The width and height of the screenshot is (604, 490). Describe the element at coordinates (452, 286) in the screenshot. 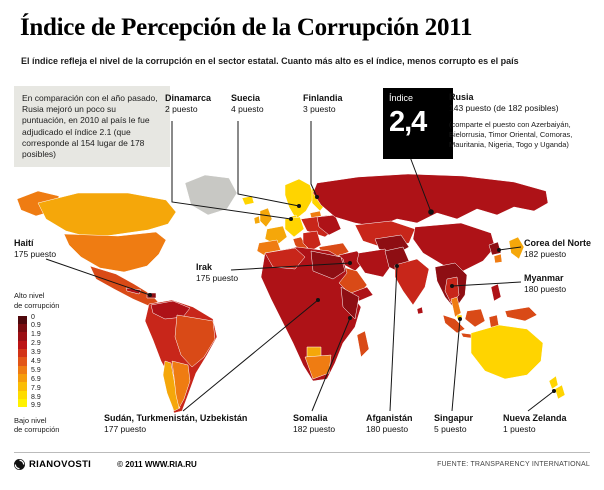

I see `marker-myanmar` at that location.